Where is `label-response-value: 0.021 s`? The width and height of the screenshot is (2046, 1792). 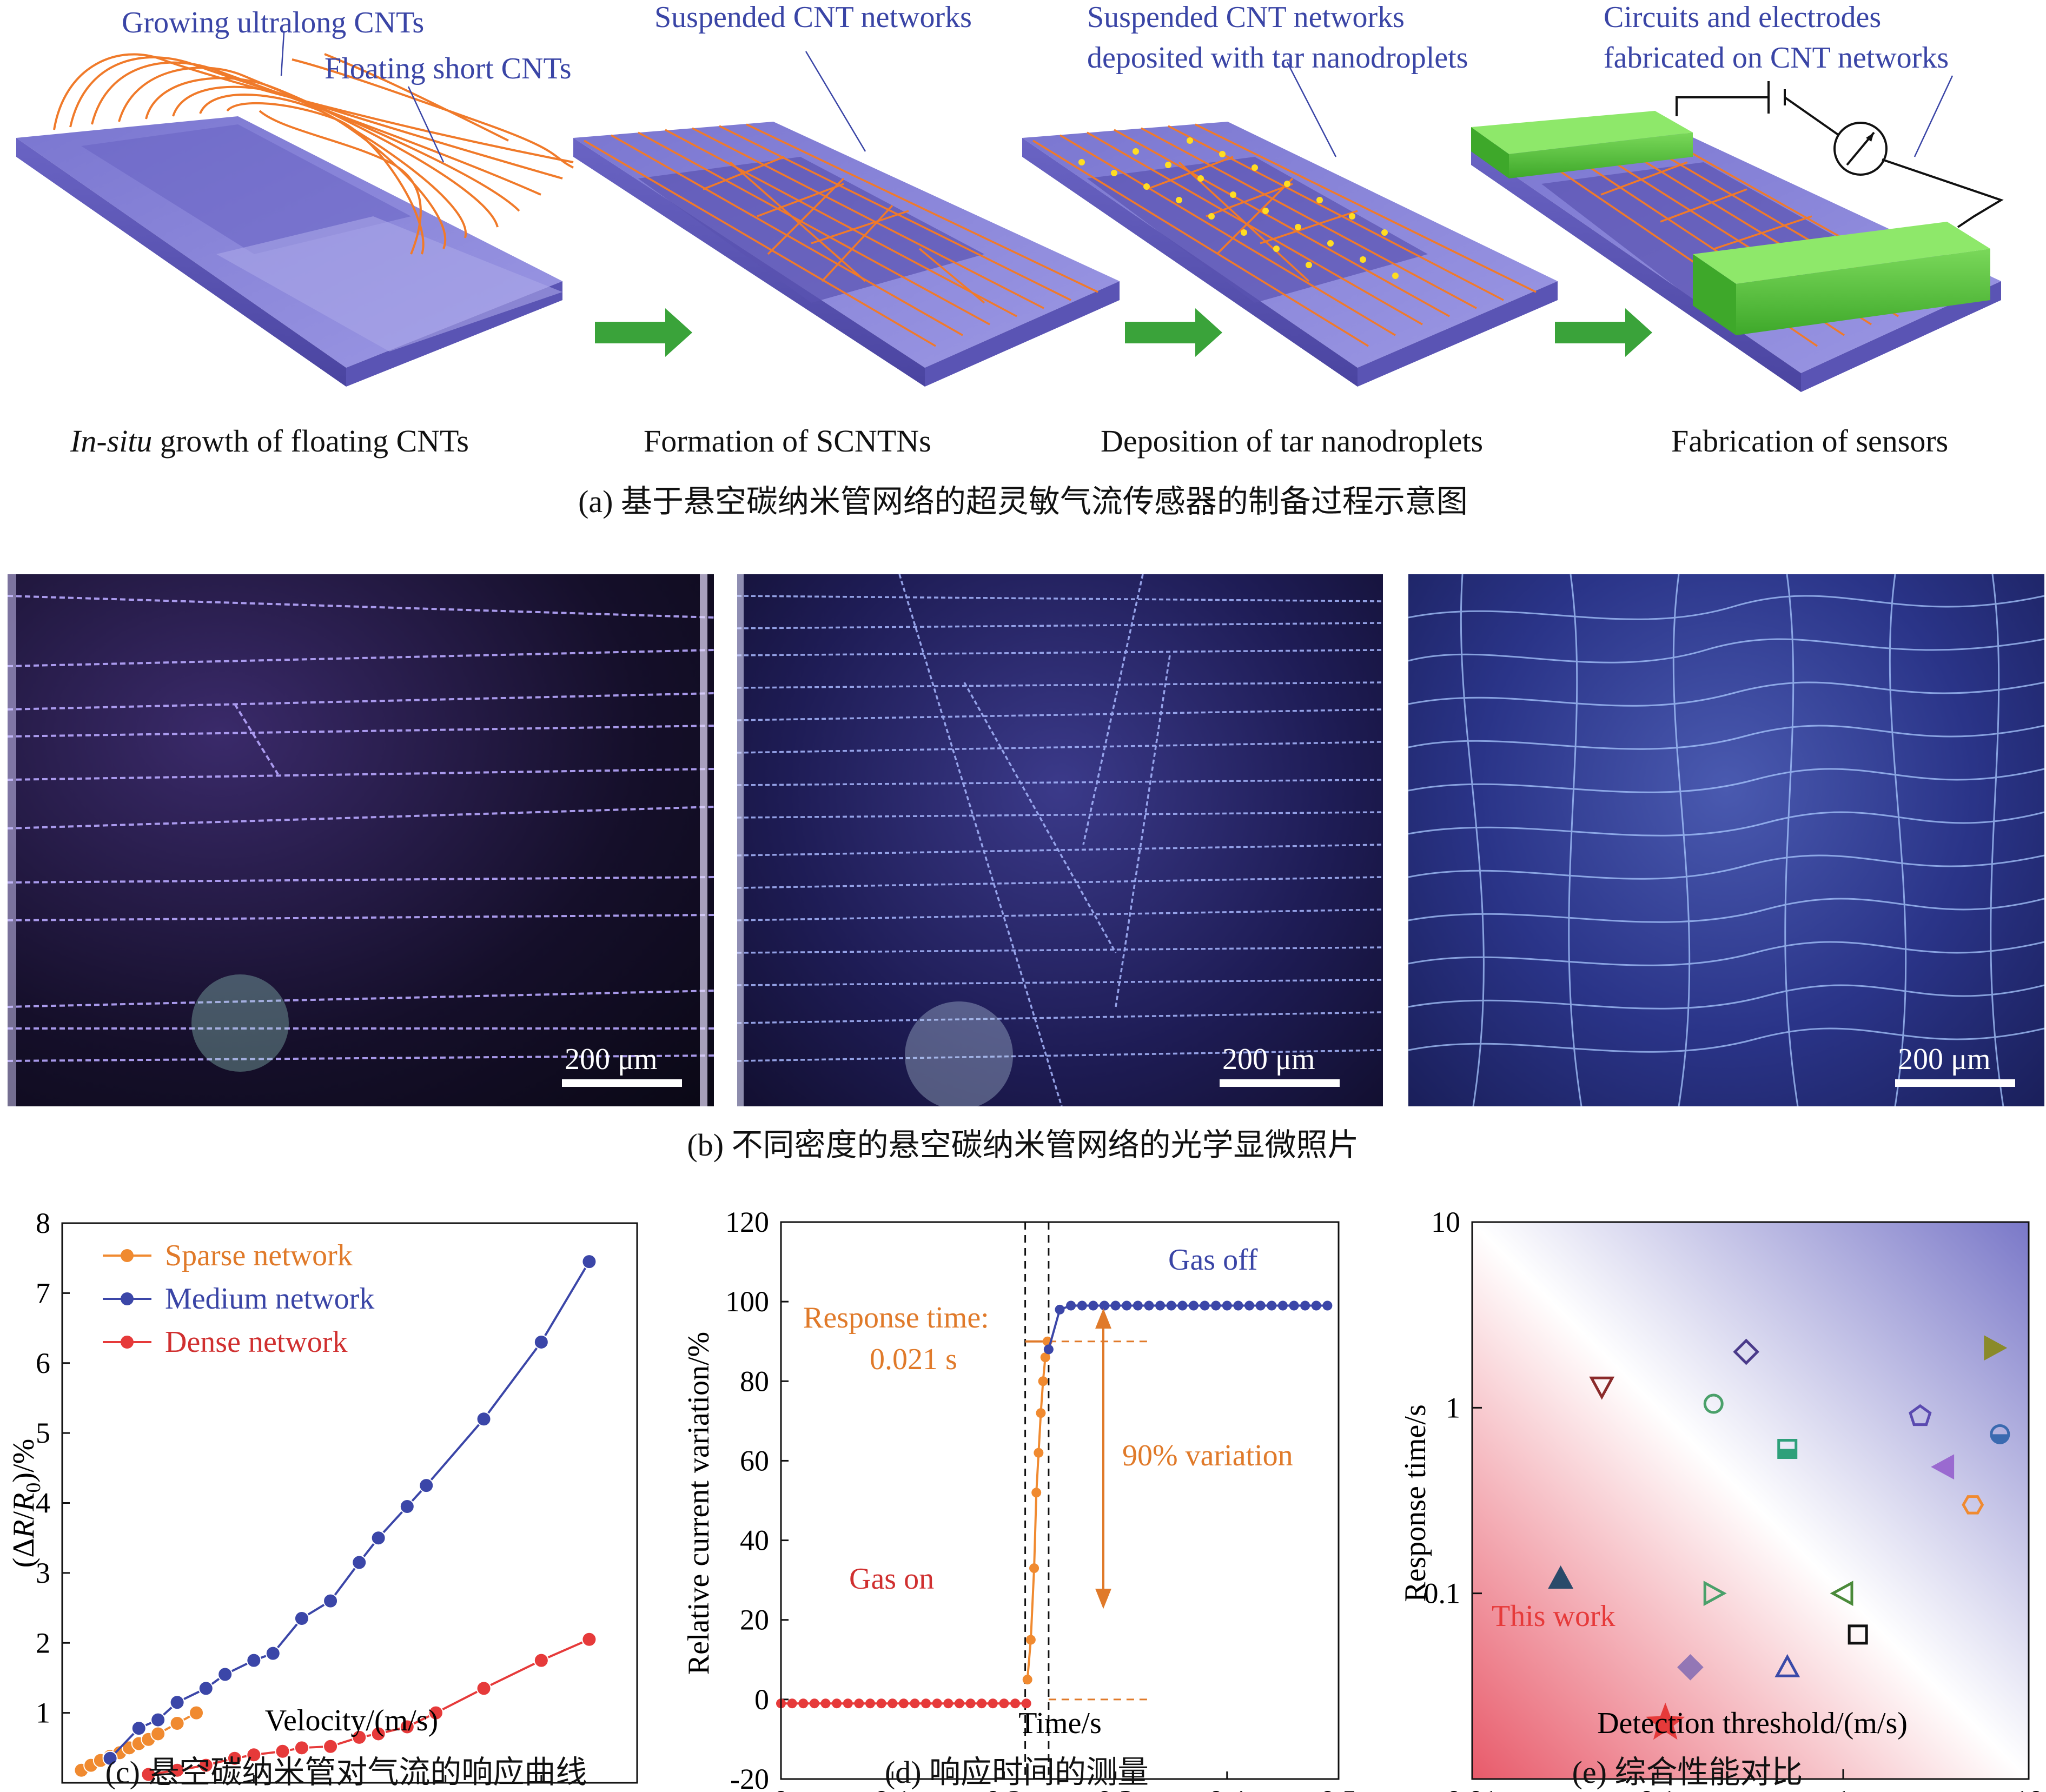
label-response-value: 0.021 s is located at coordinates (913, 1359).